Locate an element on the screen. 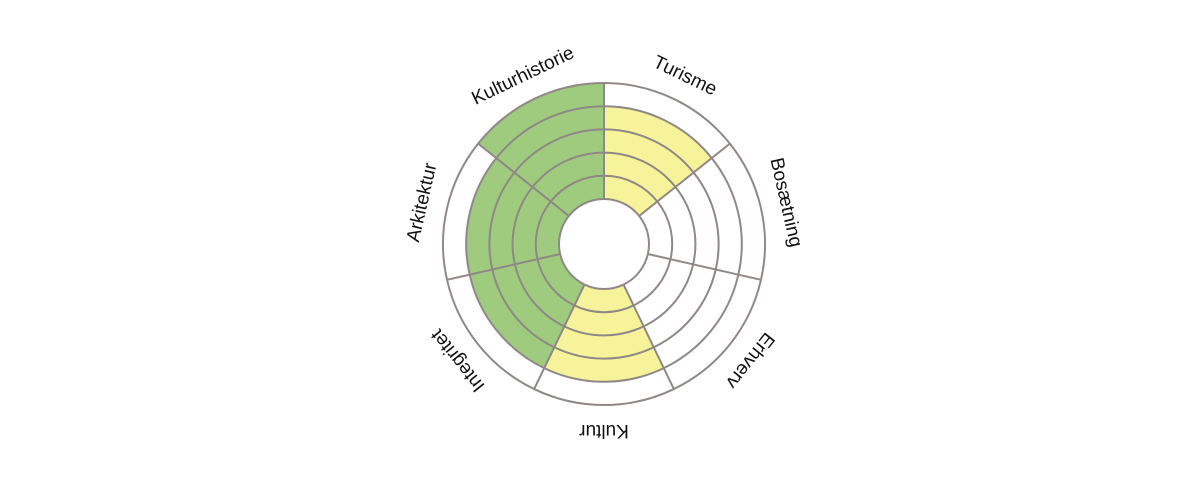 This screenshot has width=1200, height=482. grid-arc-bosætning-5 is located at coordinates (747, 211).